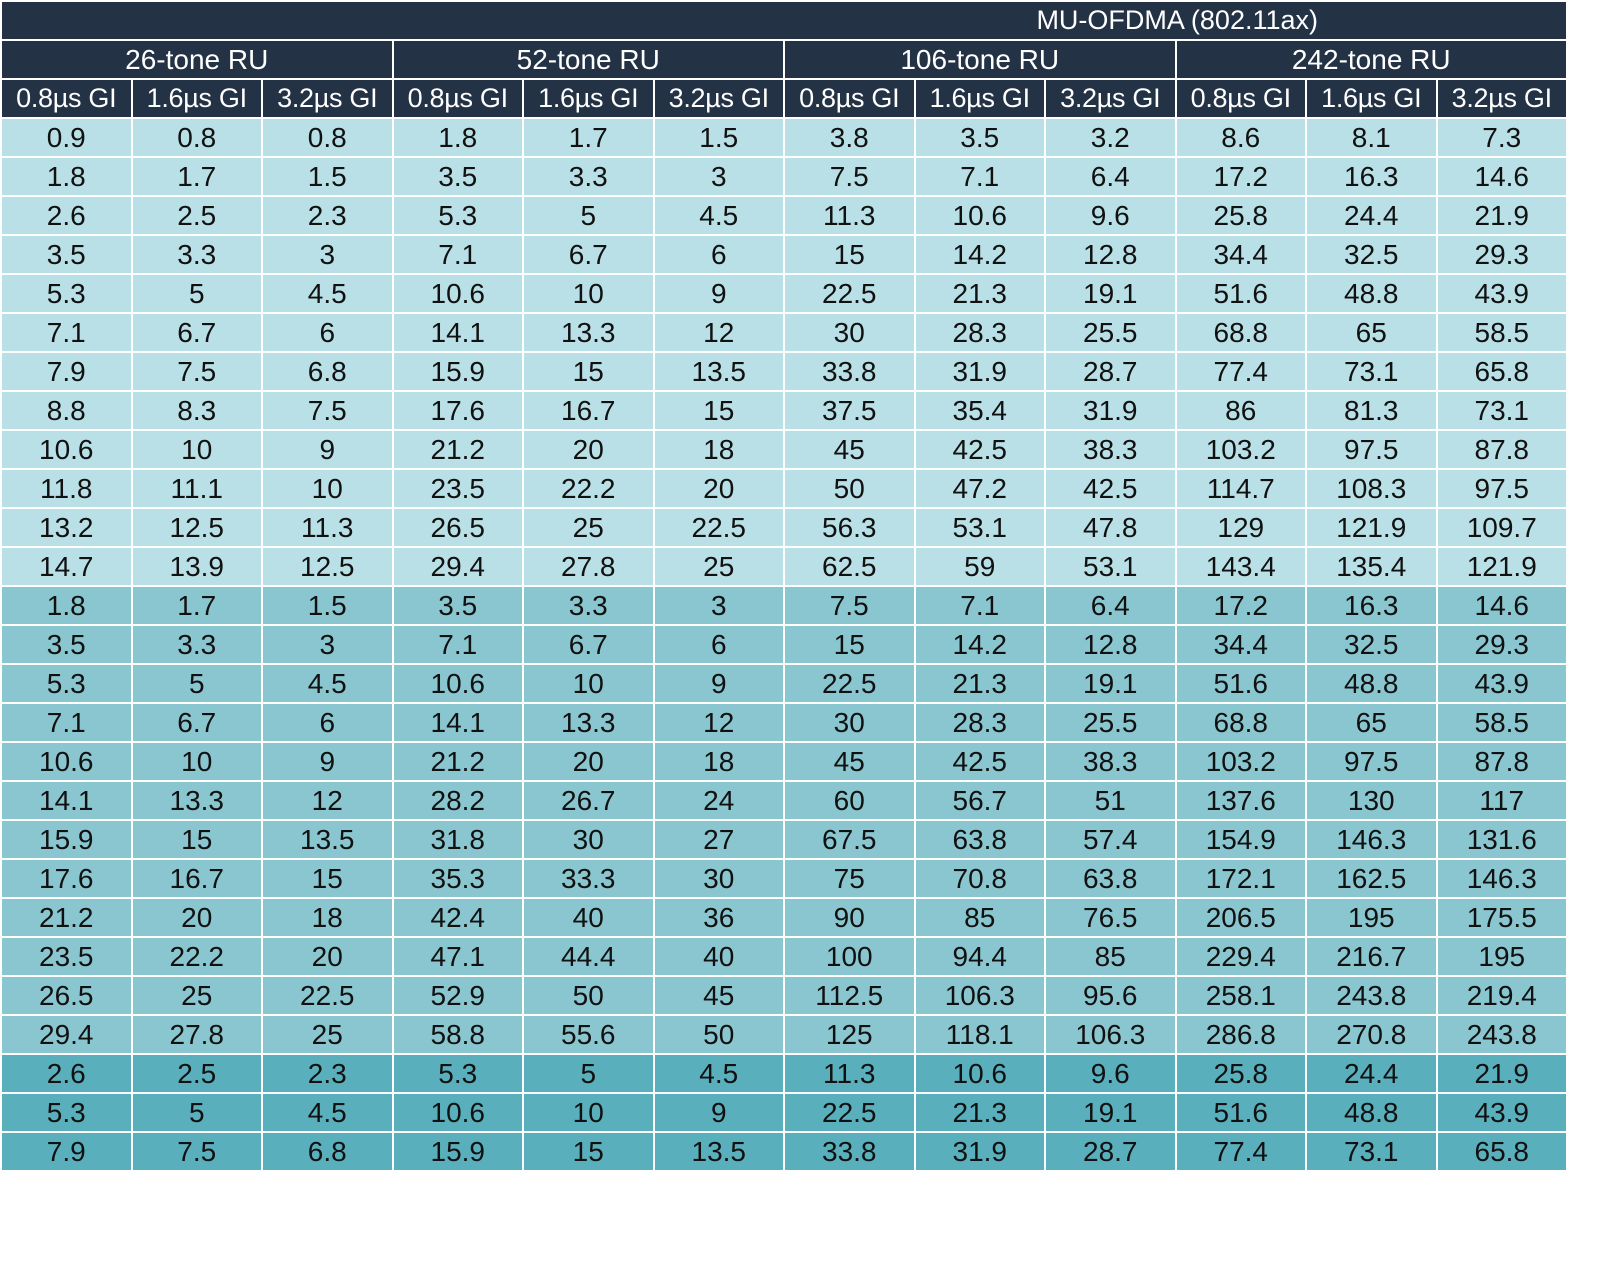  Describe the element at coordinates (849, 1112) in the screenshot. I see `table-cell: 22.5` at that location.